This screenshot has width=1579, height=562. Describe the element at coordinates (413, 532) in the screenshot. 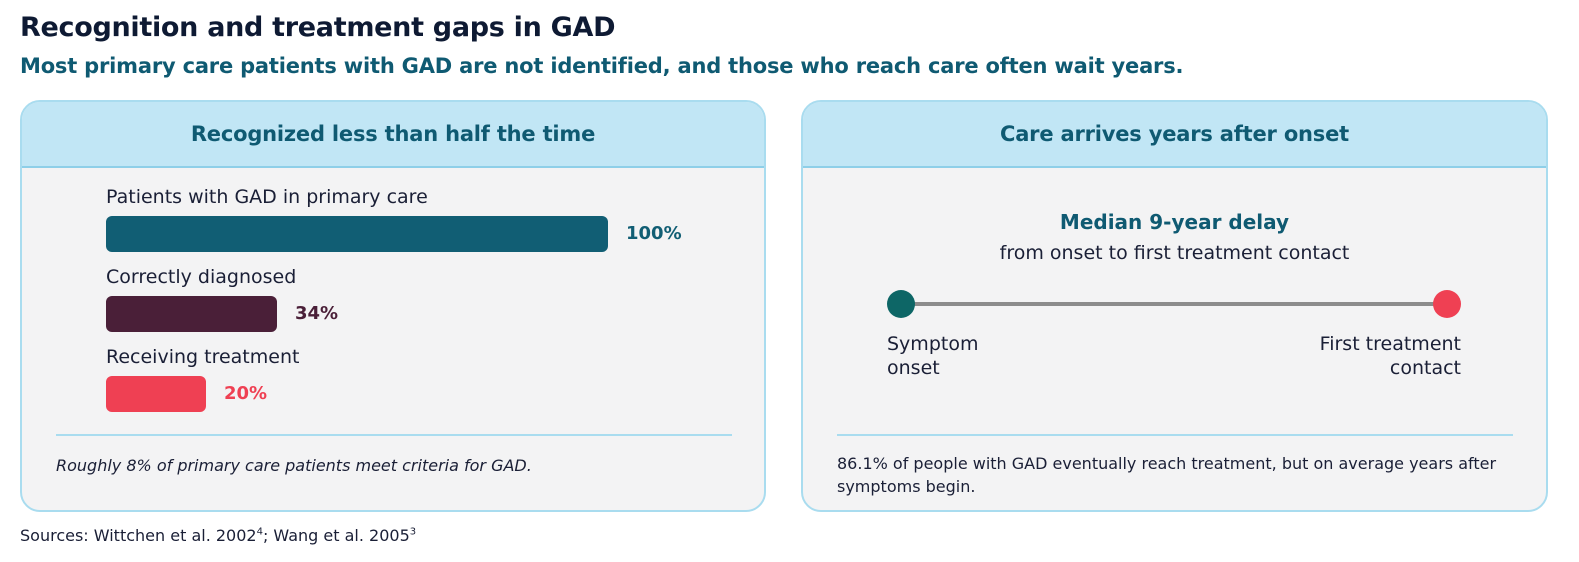

I see `sources-ref-2: 3` at that location.